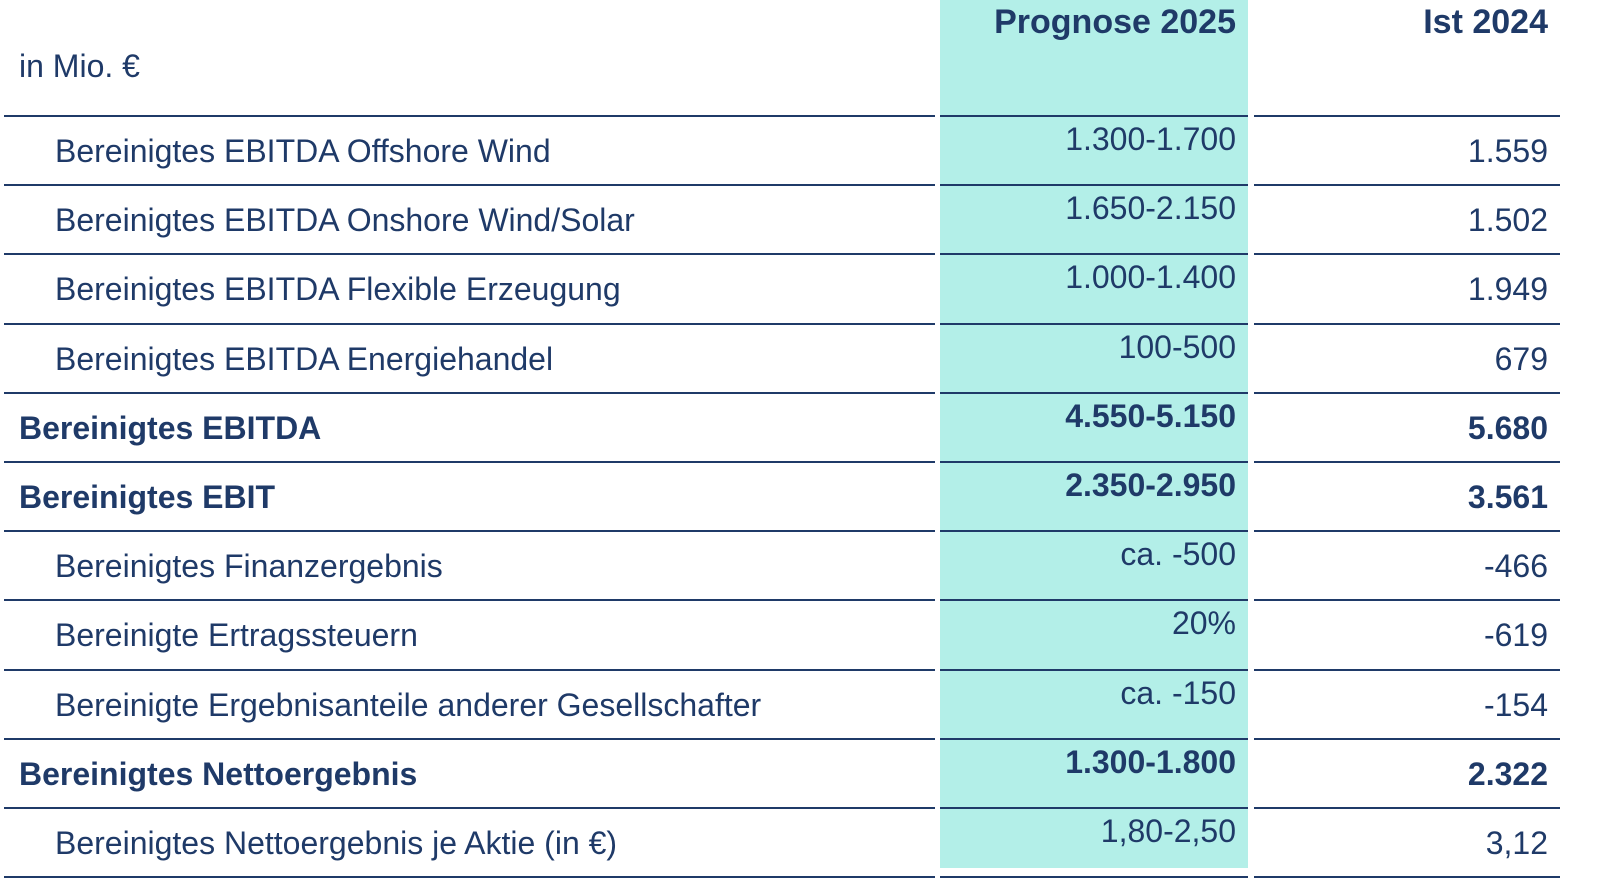  What do you see at coordinates (1177, 346) in the screenshot?
I see `forecast-value: 100-500` at bounding box center [1177, 346].